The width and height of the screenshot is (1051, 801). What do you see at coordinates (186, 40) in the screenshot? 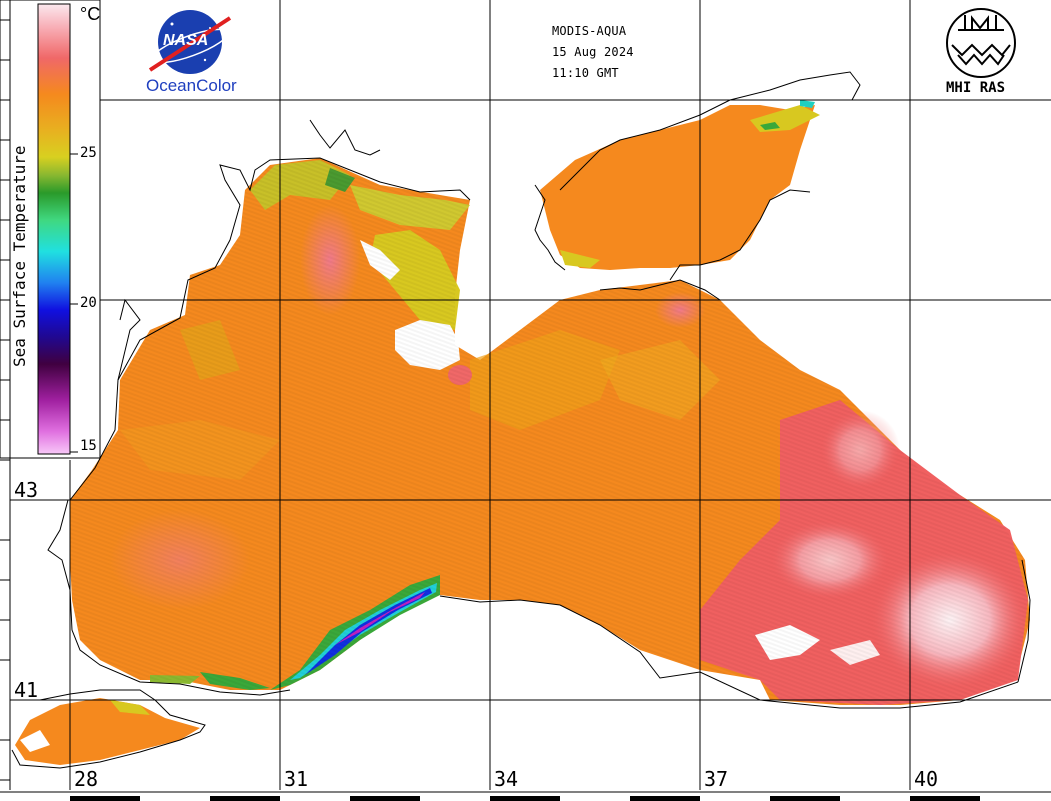
I see `nasa-logo-text: NASA` at bounding box center [186, 40].